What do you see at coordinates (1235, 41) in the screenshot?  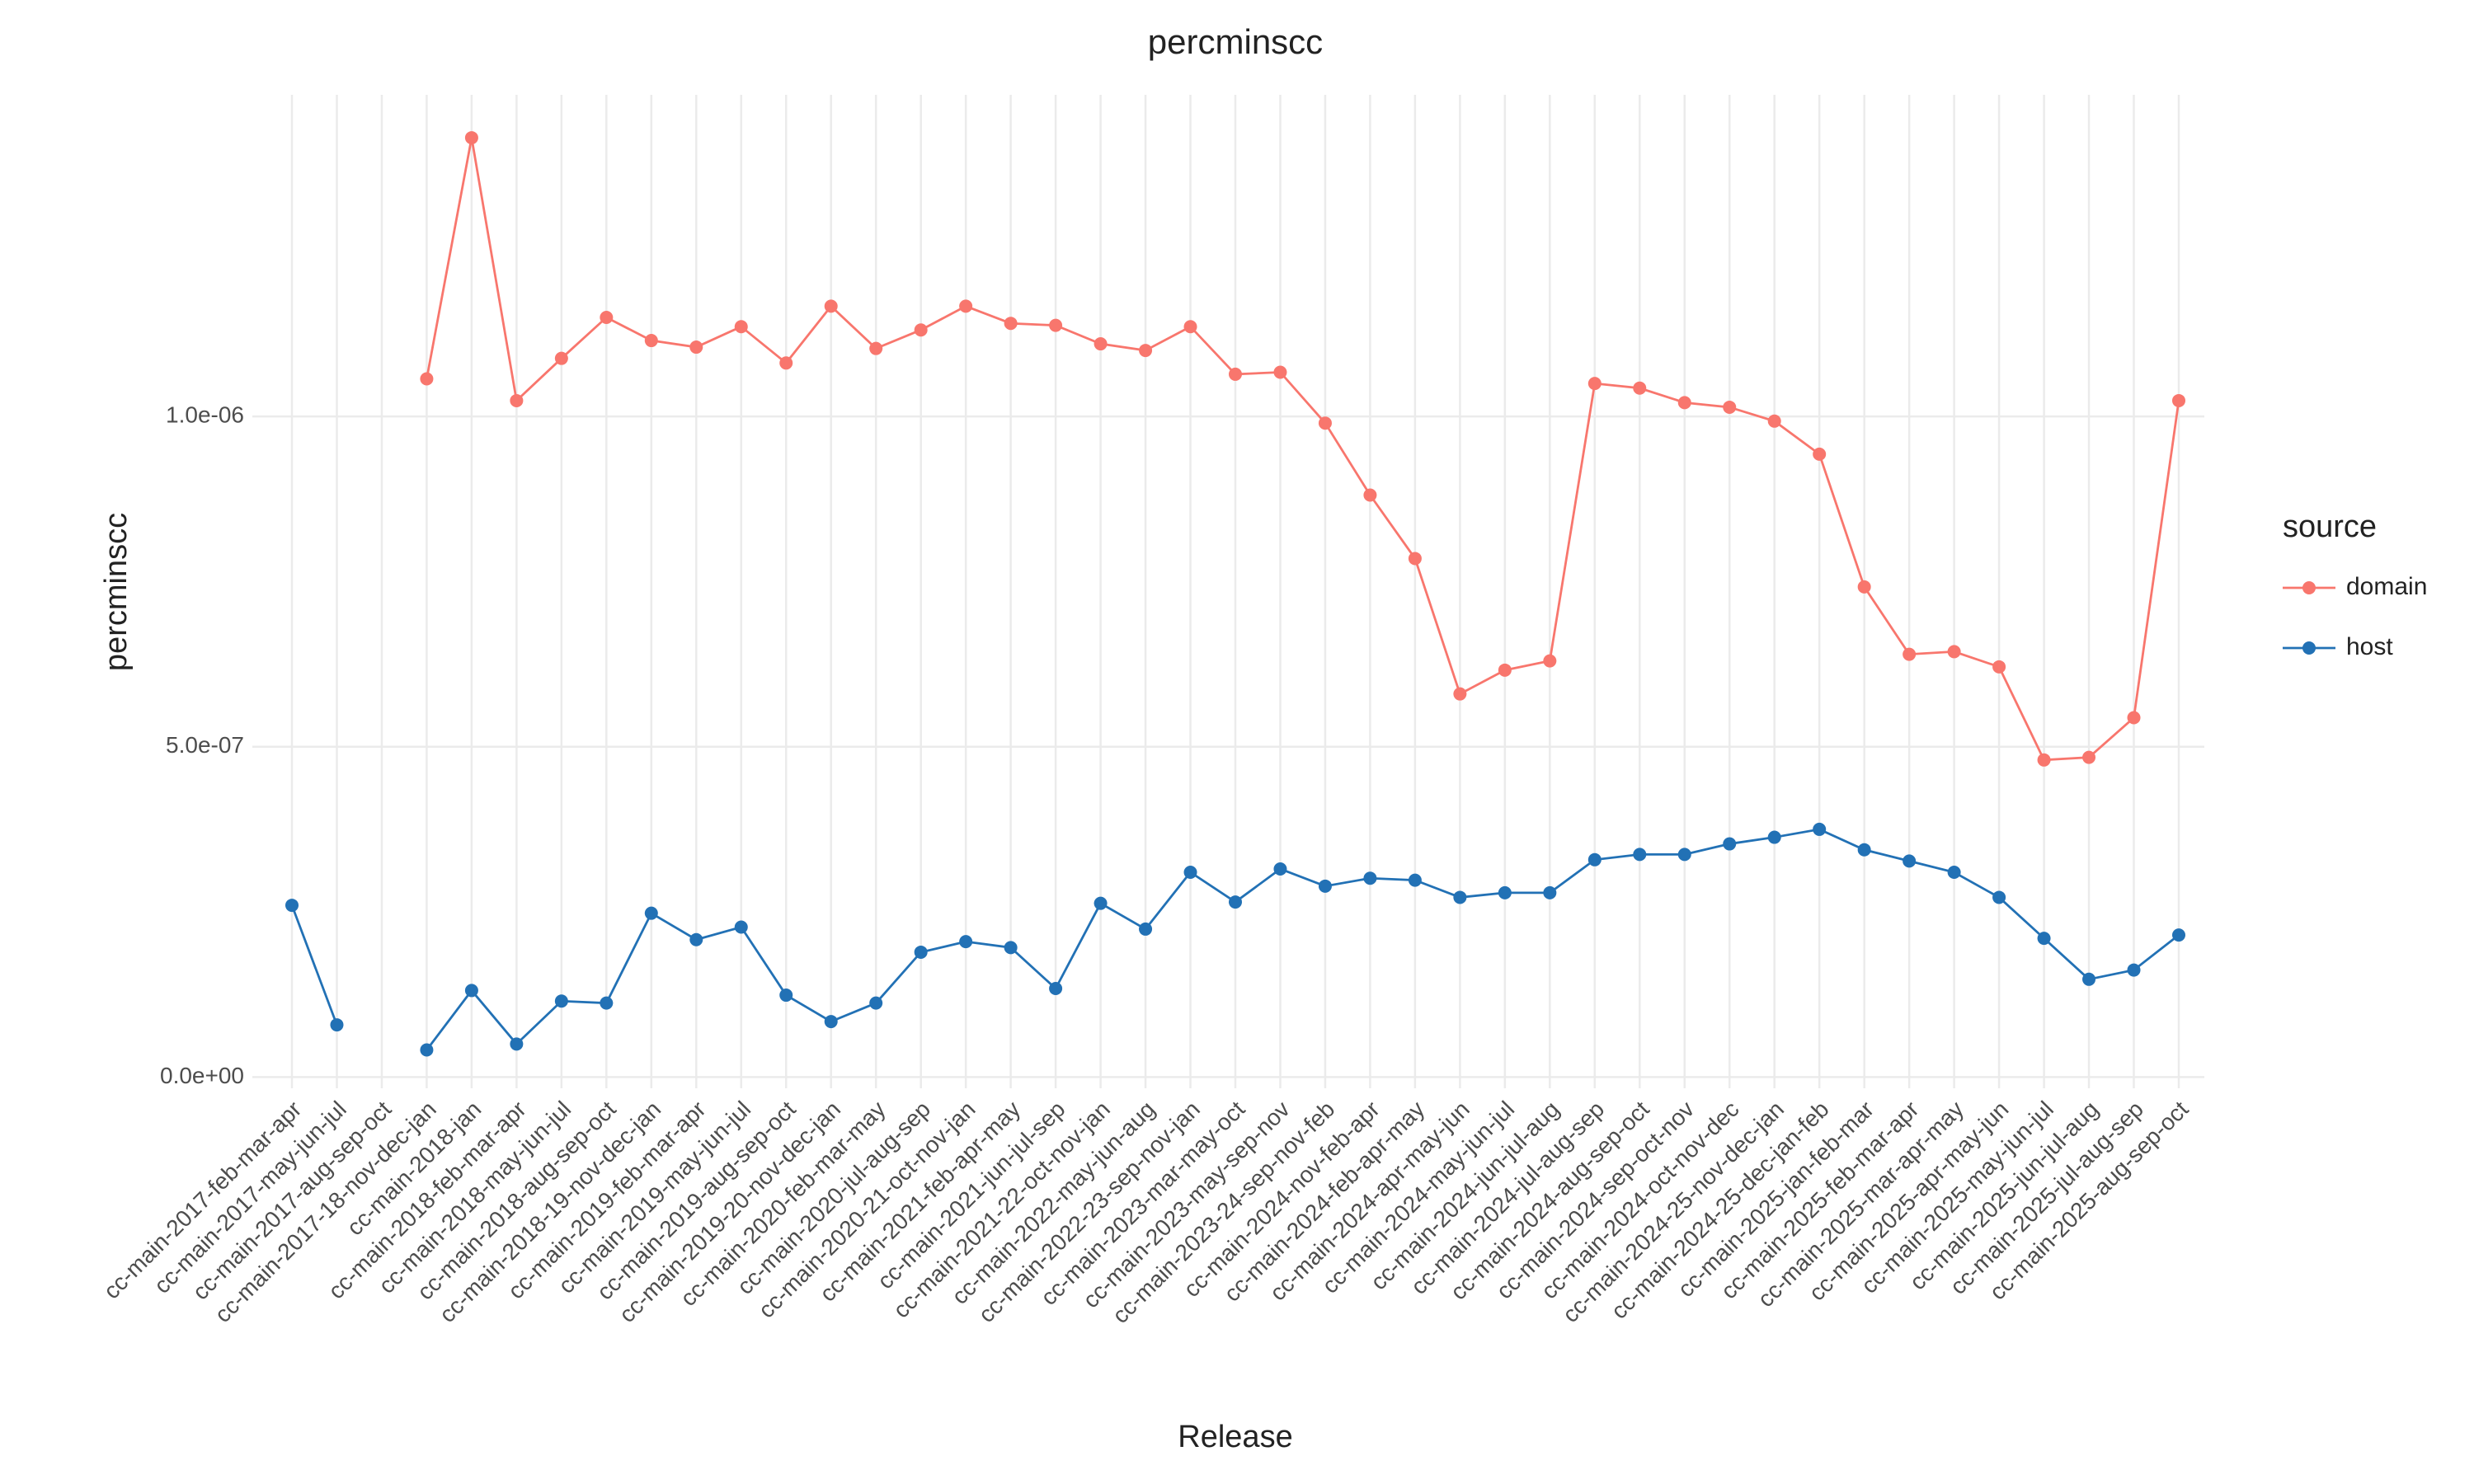 I see `chart-title: percminscc` at bounding box center [1235, 41].